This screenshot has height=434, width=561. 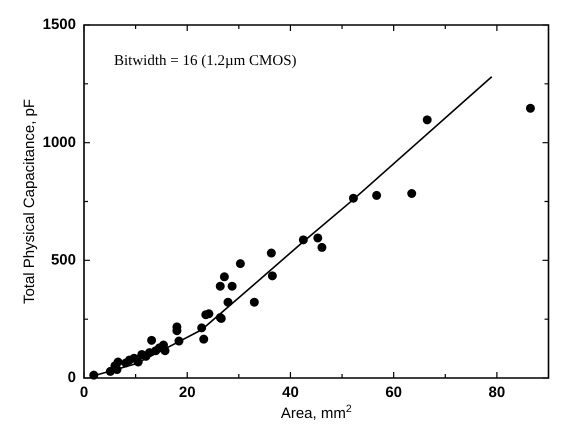 What do you see at coordinates (497, 393) in the screenshot?
I see `x-tick-label: 80` at bounding box center [497, 393].